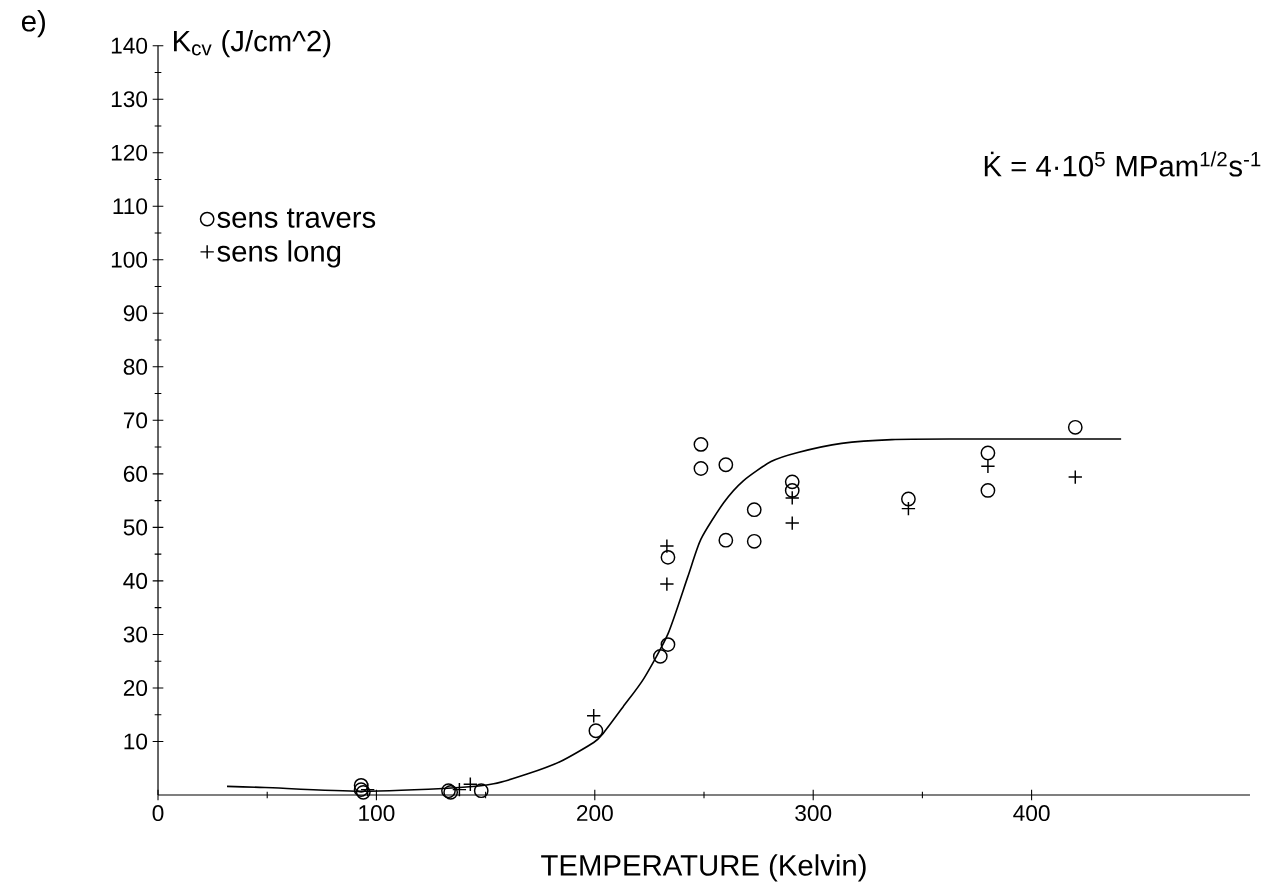 The width and height of the screenshot is (1278, 896). I want to click on x-tick-label: 300, so click(813, 813).